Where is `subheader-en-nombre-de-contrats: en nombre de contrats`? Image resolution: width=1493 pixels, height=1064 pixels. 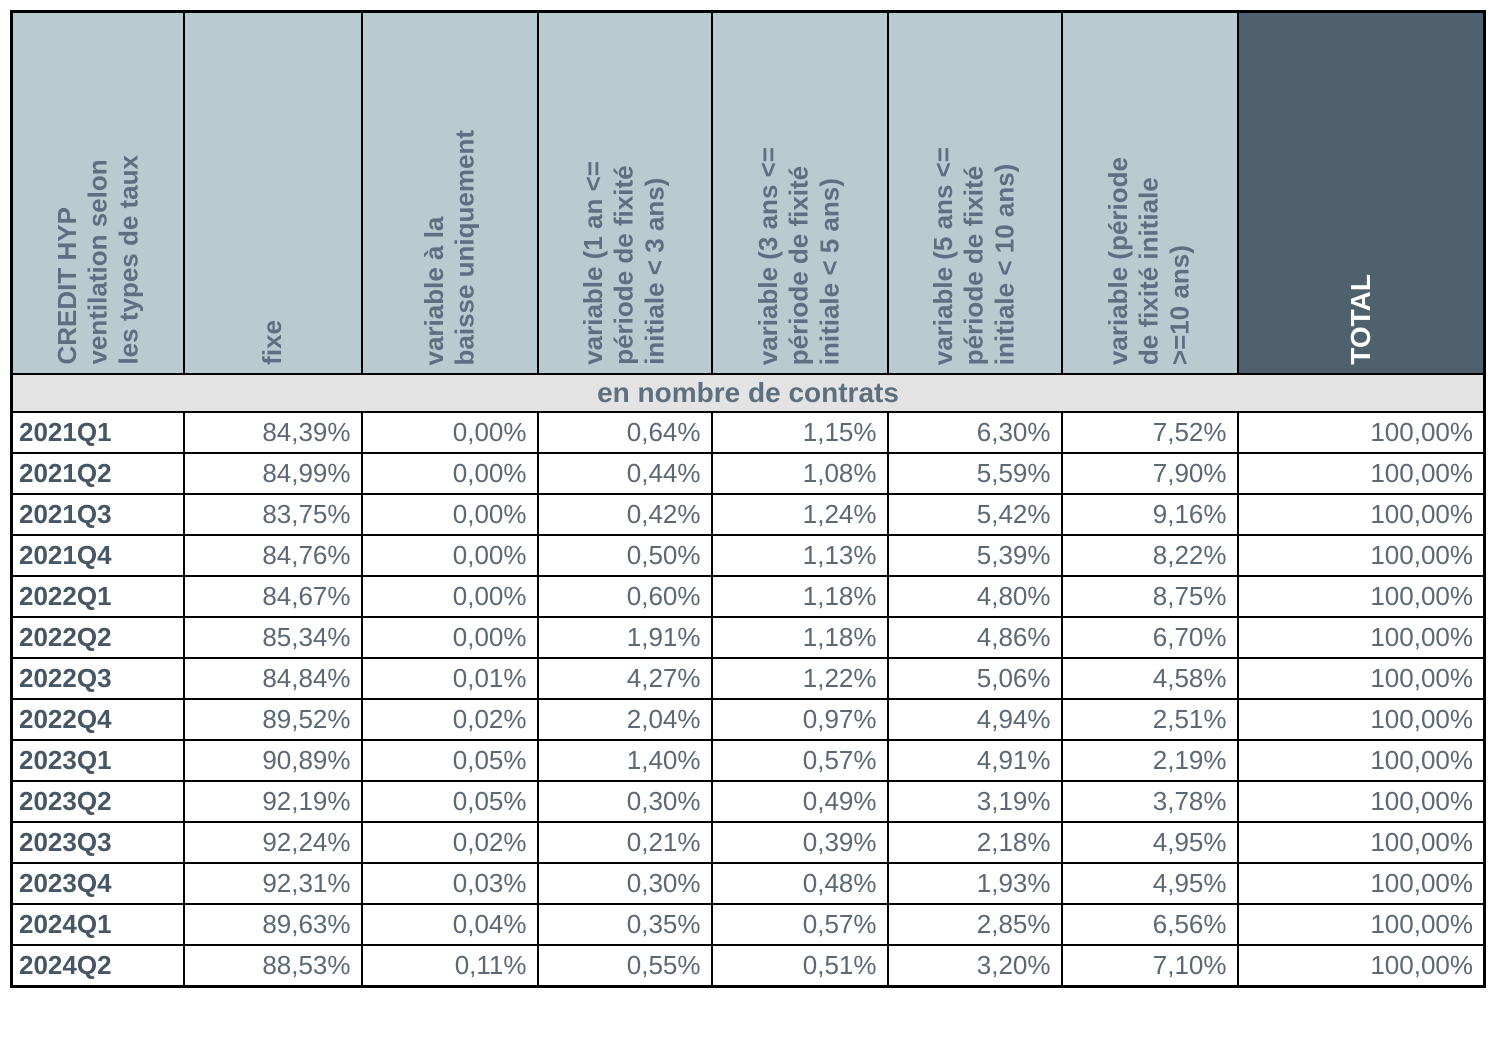
subheader-en-nombre-de-contrats: en nombre de contrats is located at coordinates (748, 393).